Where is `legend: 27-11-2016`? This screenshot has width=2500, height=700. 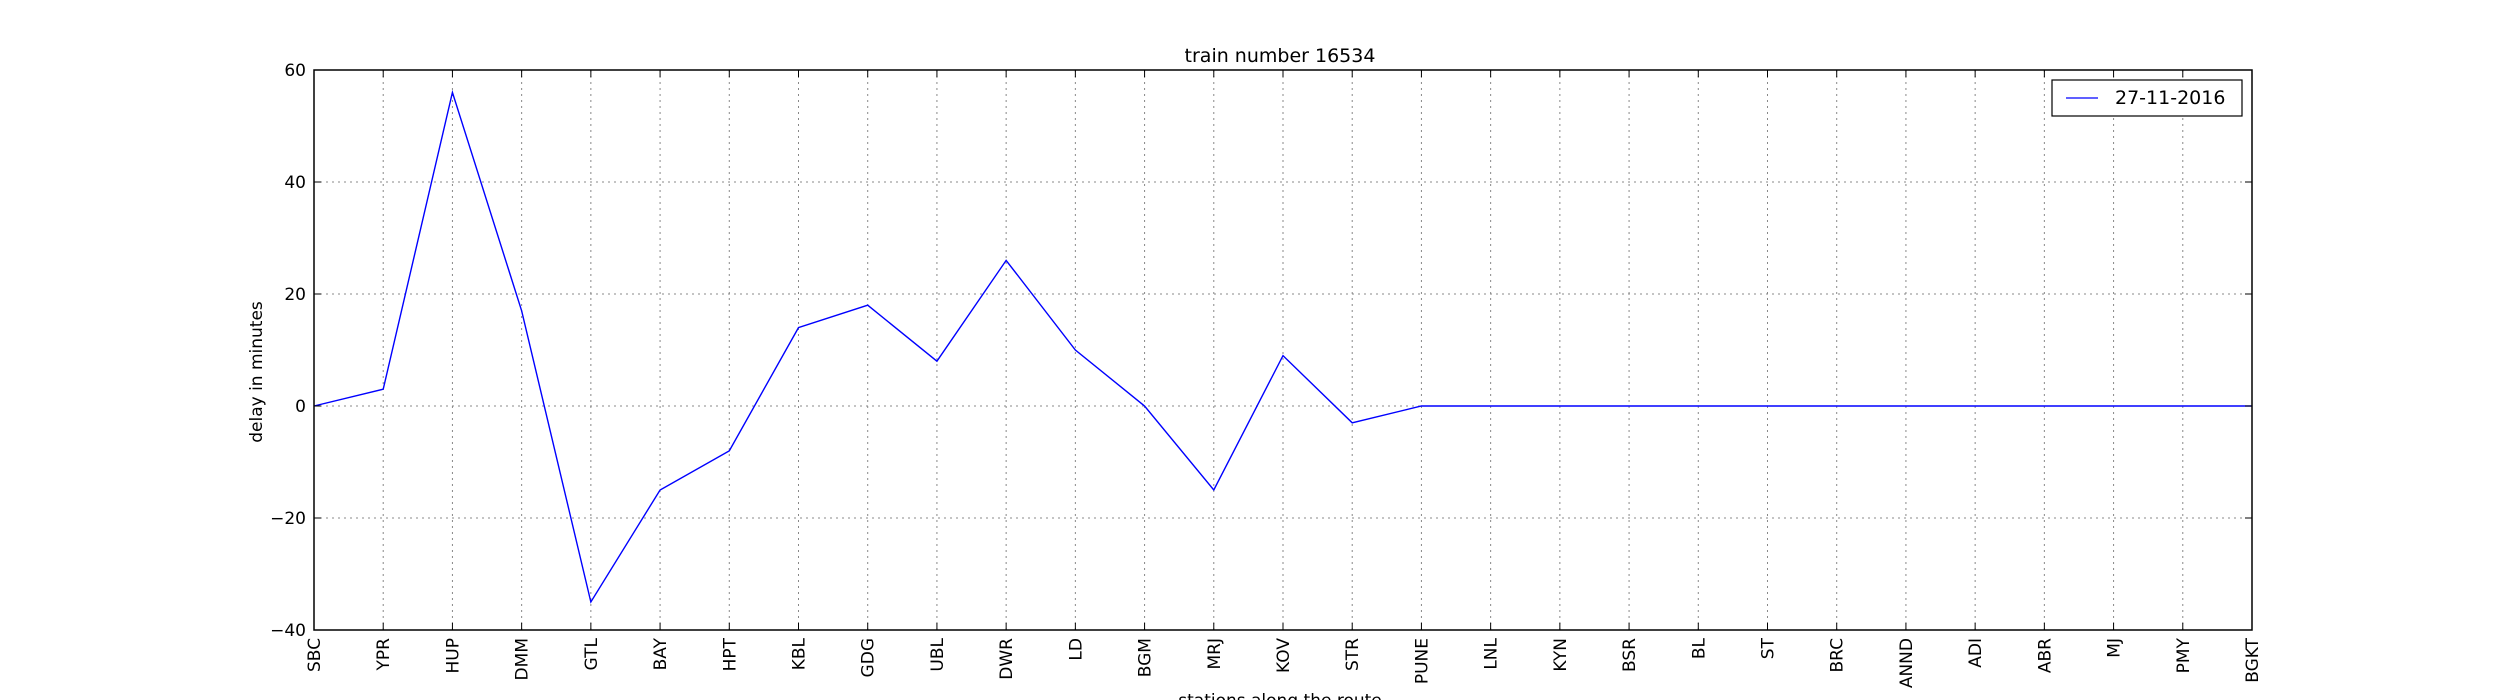
legend: 27-11-2016 is located at coordinates (2147, 98).